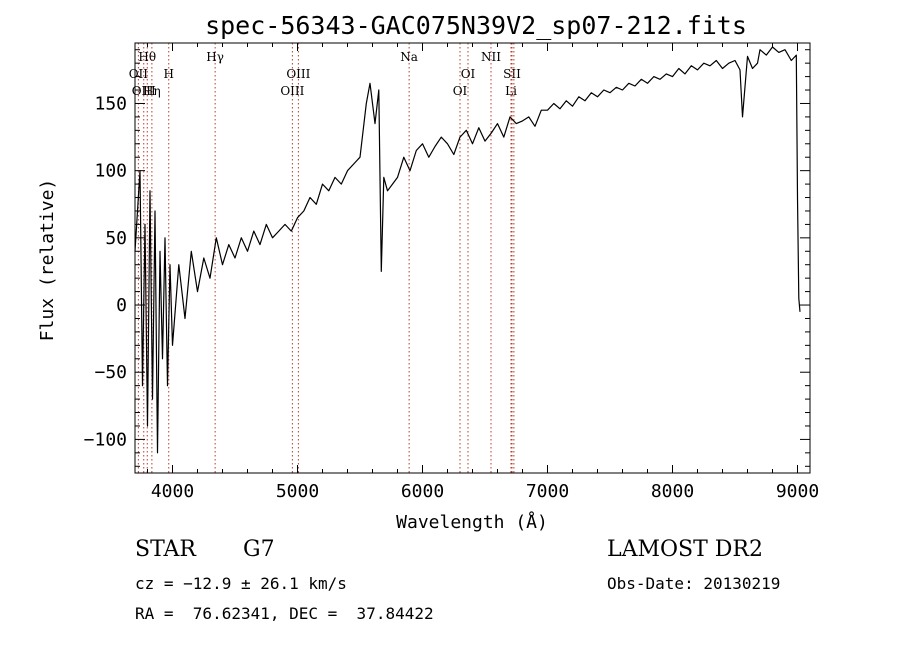 The width and height of the screenshot is (900, 649). What do you see at coordinates (672, 491) in the screenshot?
I see `x-tick-label: 8000` at bounding box center [672, 491].